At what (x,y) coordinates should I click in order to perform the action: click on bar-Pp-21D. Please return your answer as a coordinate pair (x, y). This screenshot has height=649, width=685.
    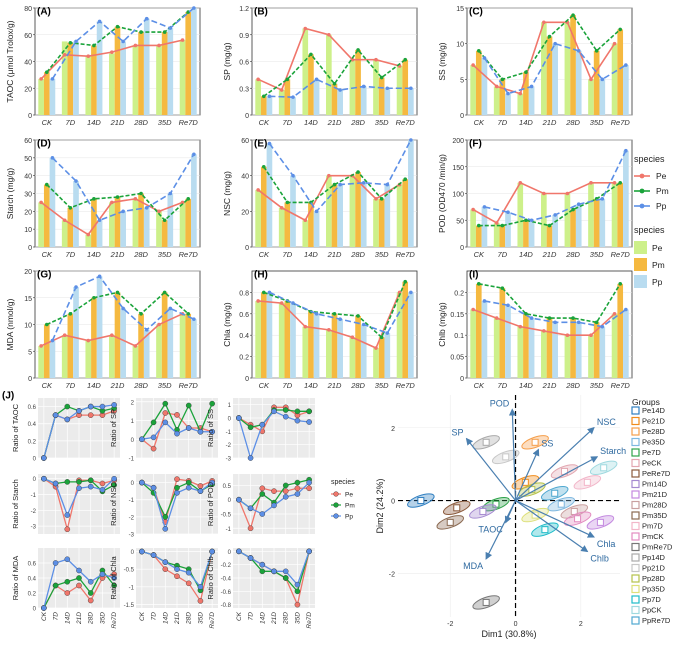
    Looking at the image, I should click on (123, 78).